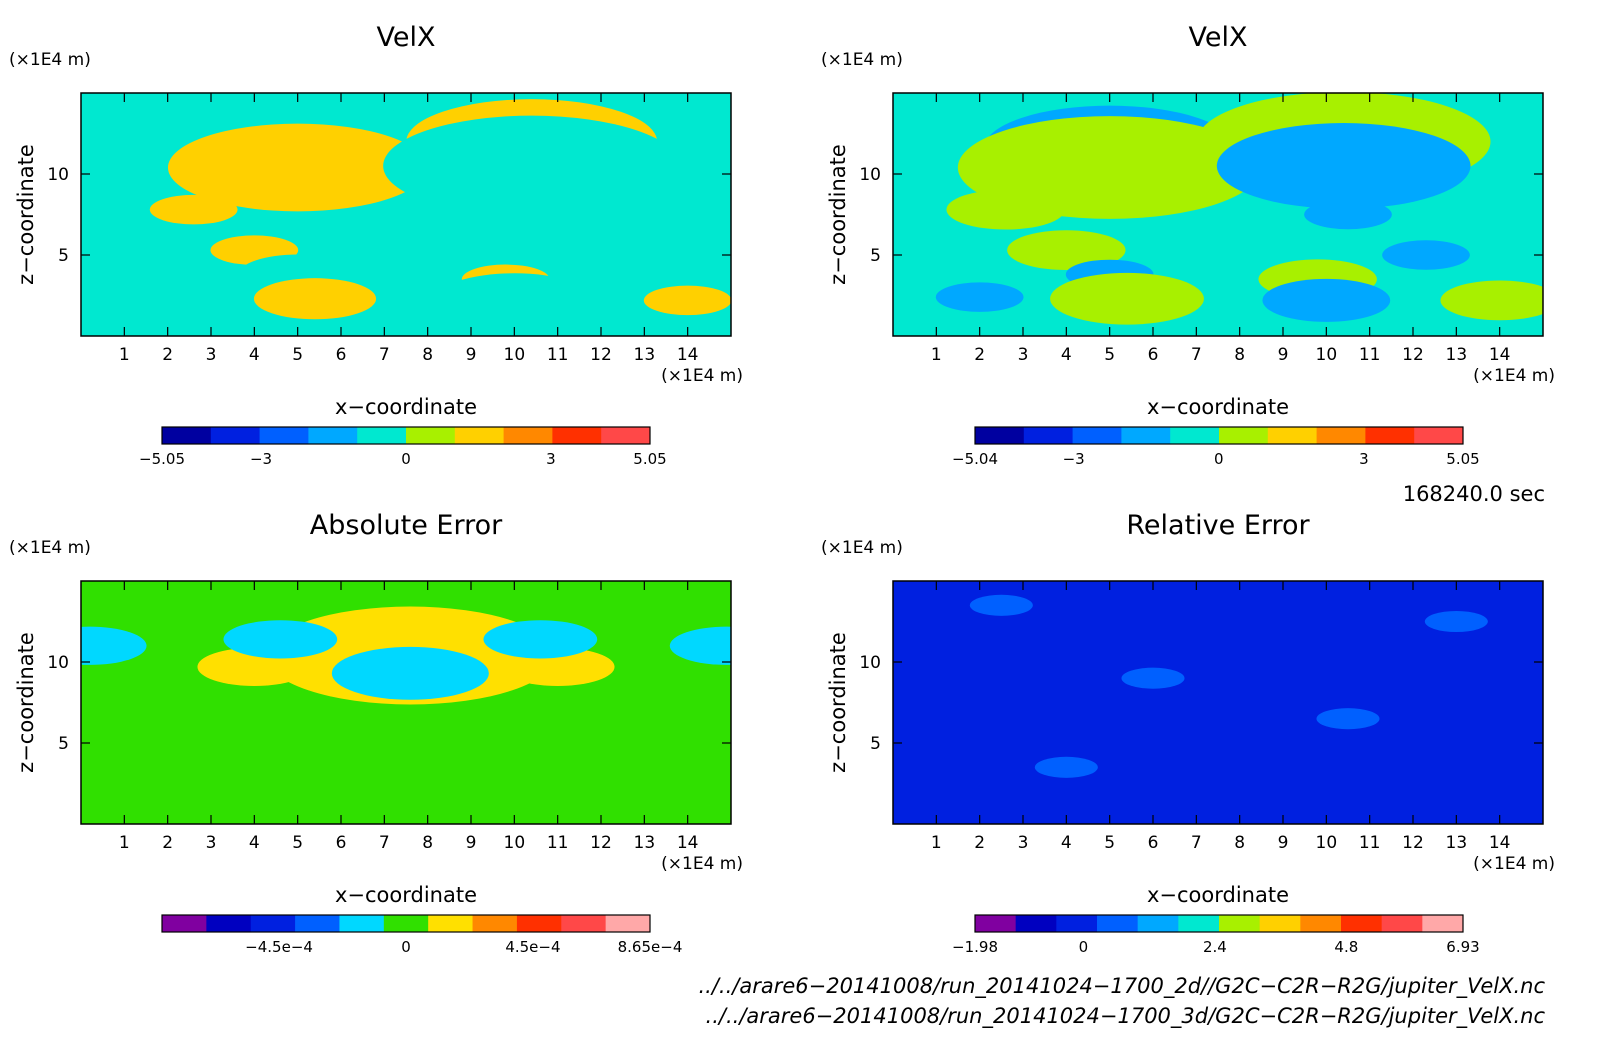 This screenshot has height=1054, width=1604. Describe the element at coordinates (936, 355) in the screenshot. I see `x-tick-label: 1` at that location.